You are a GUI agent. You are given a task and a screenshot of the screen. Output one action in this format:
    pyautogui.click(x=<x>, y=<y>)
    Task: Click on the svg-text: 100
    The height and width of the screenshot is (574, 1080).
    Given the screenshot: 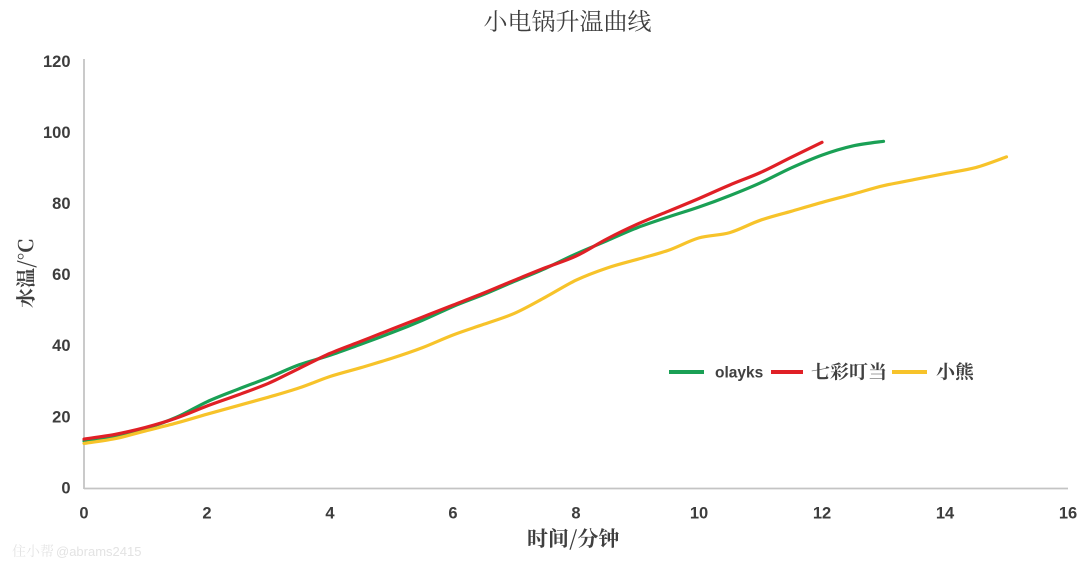 What is the action you would take?
    pyautogui.click(x=57, y=133)
    